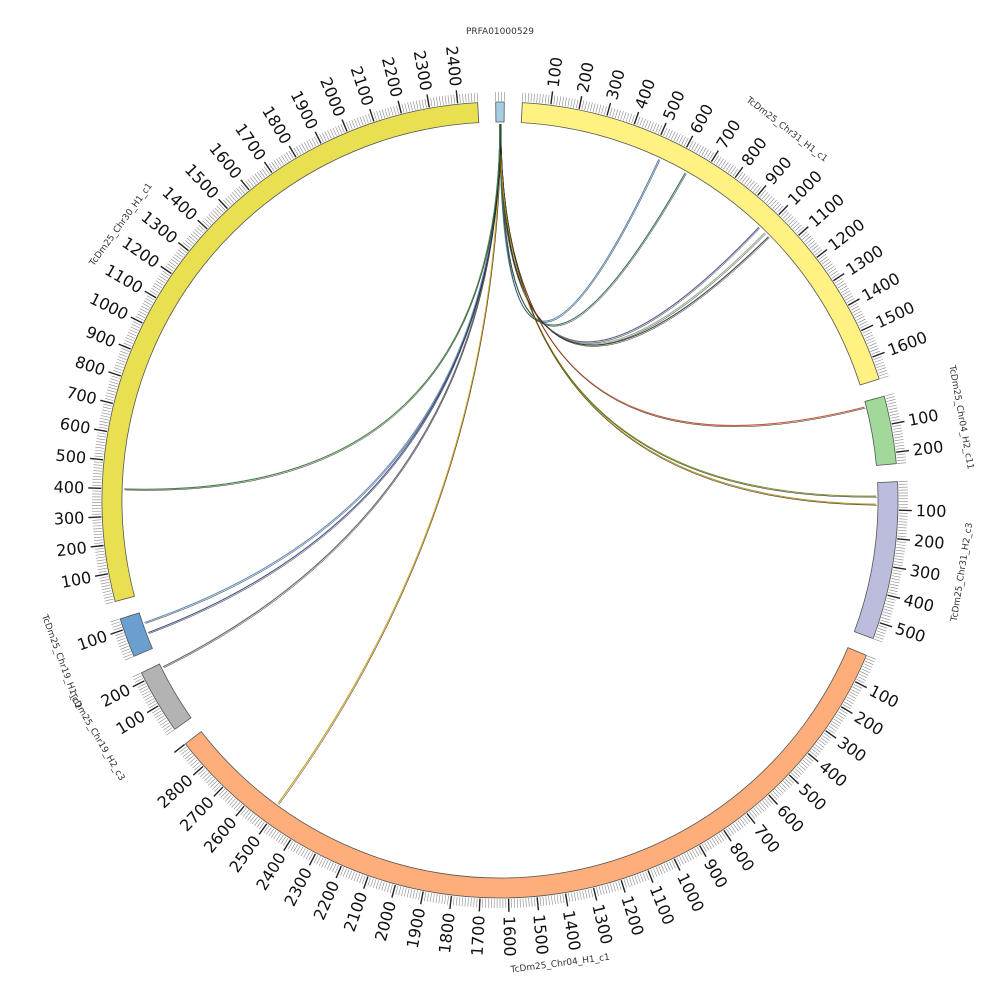 The image size is (1000, 1000). I want to click on tick-label: 400, so click(645, 93).